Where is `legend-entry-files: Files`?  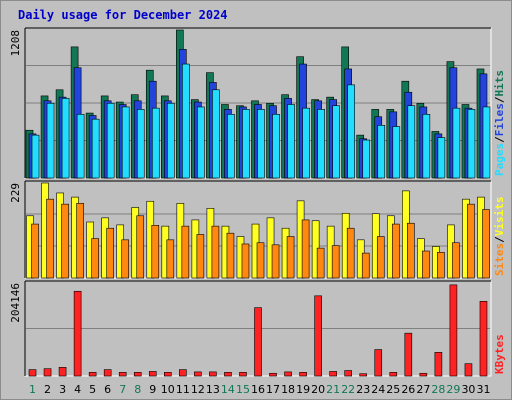 legend-entry-files: Files is located at coordinates (499, 119).